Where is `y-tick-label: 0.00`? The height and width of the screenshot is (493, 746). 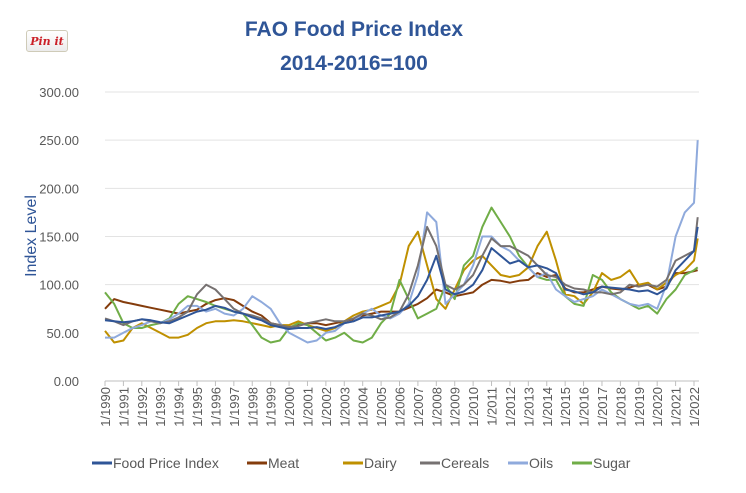 y-tick-label: 0.00 is located at coordinates (66, 381).